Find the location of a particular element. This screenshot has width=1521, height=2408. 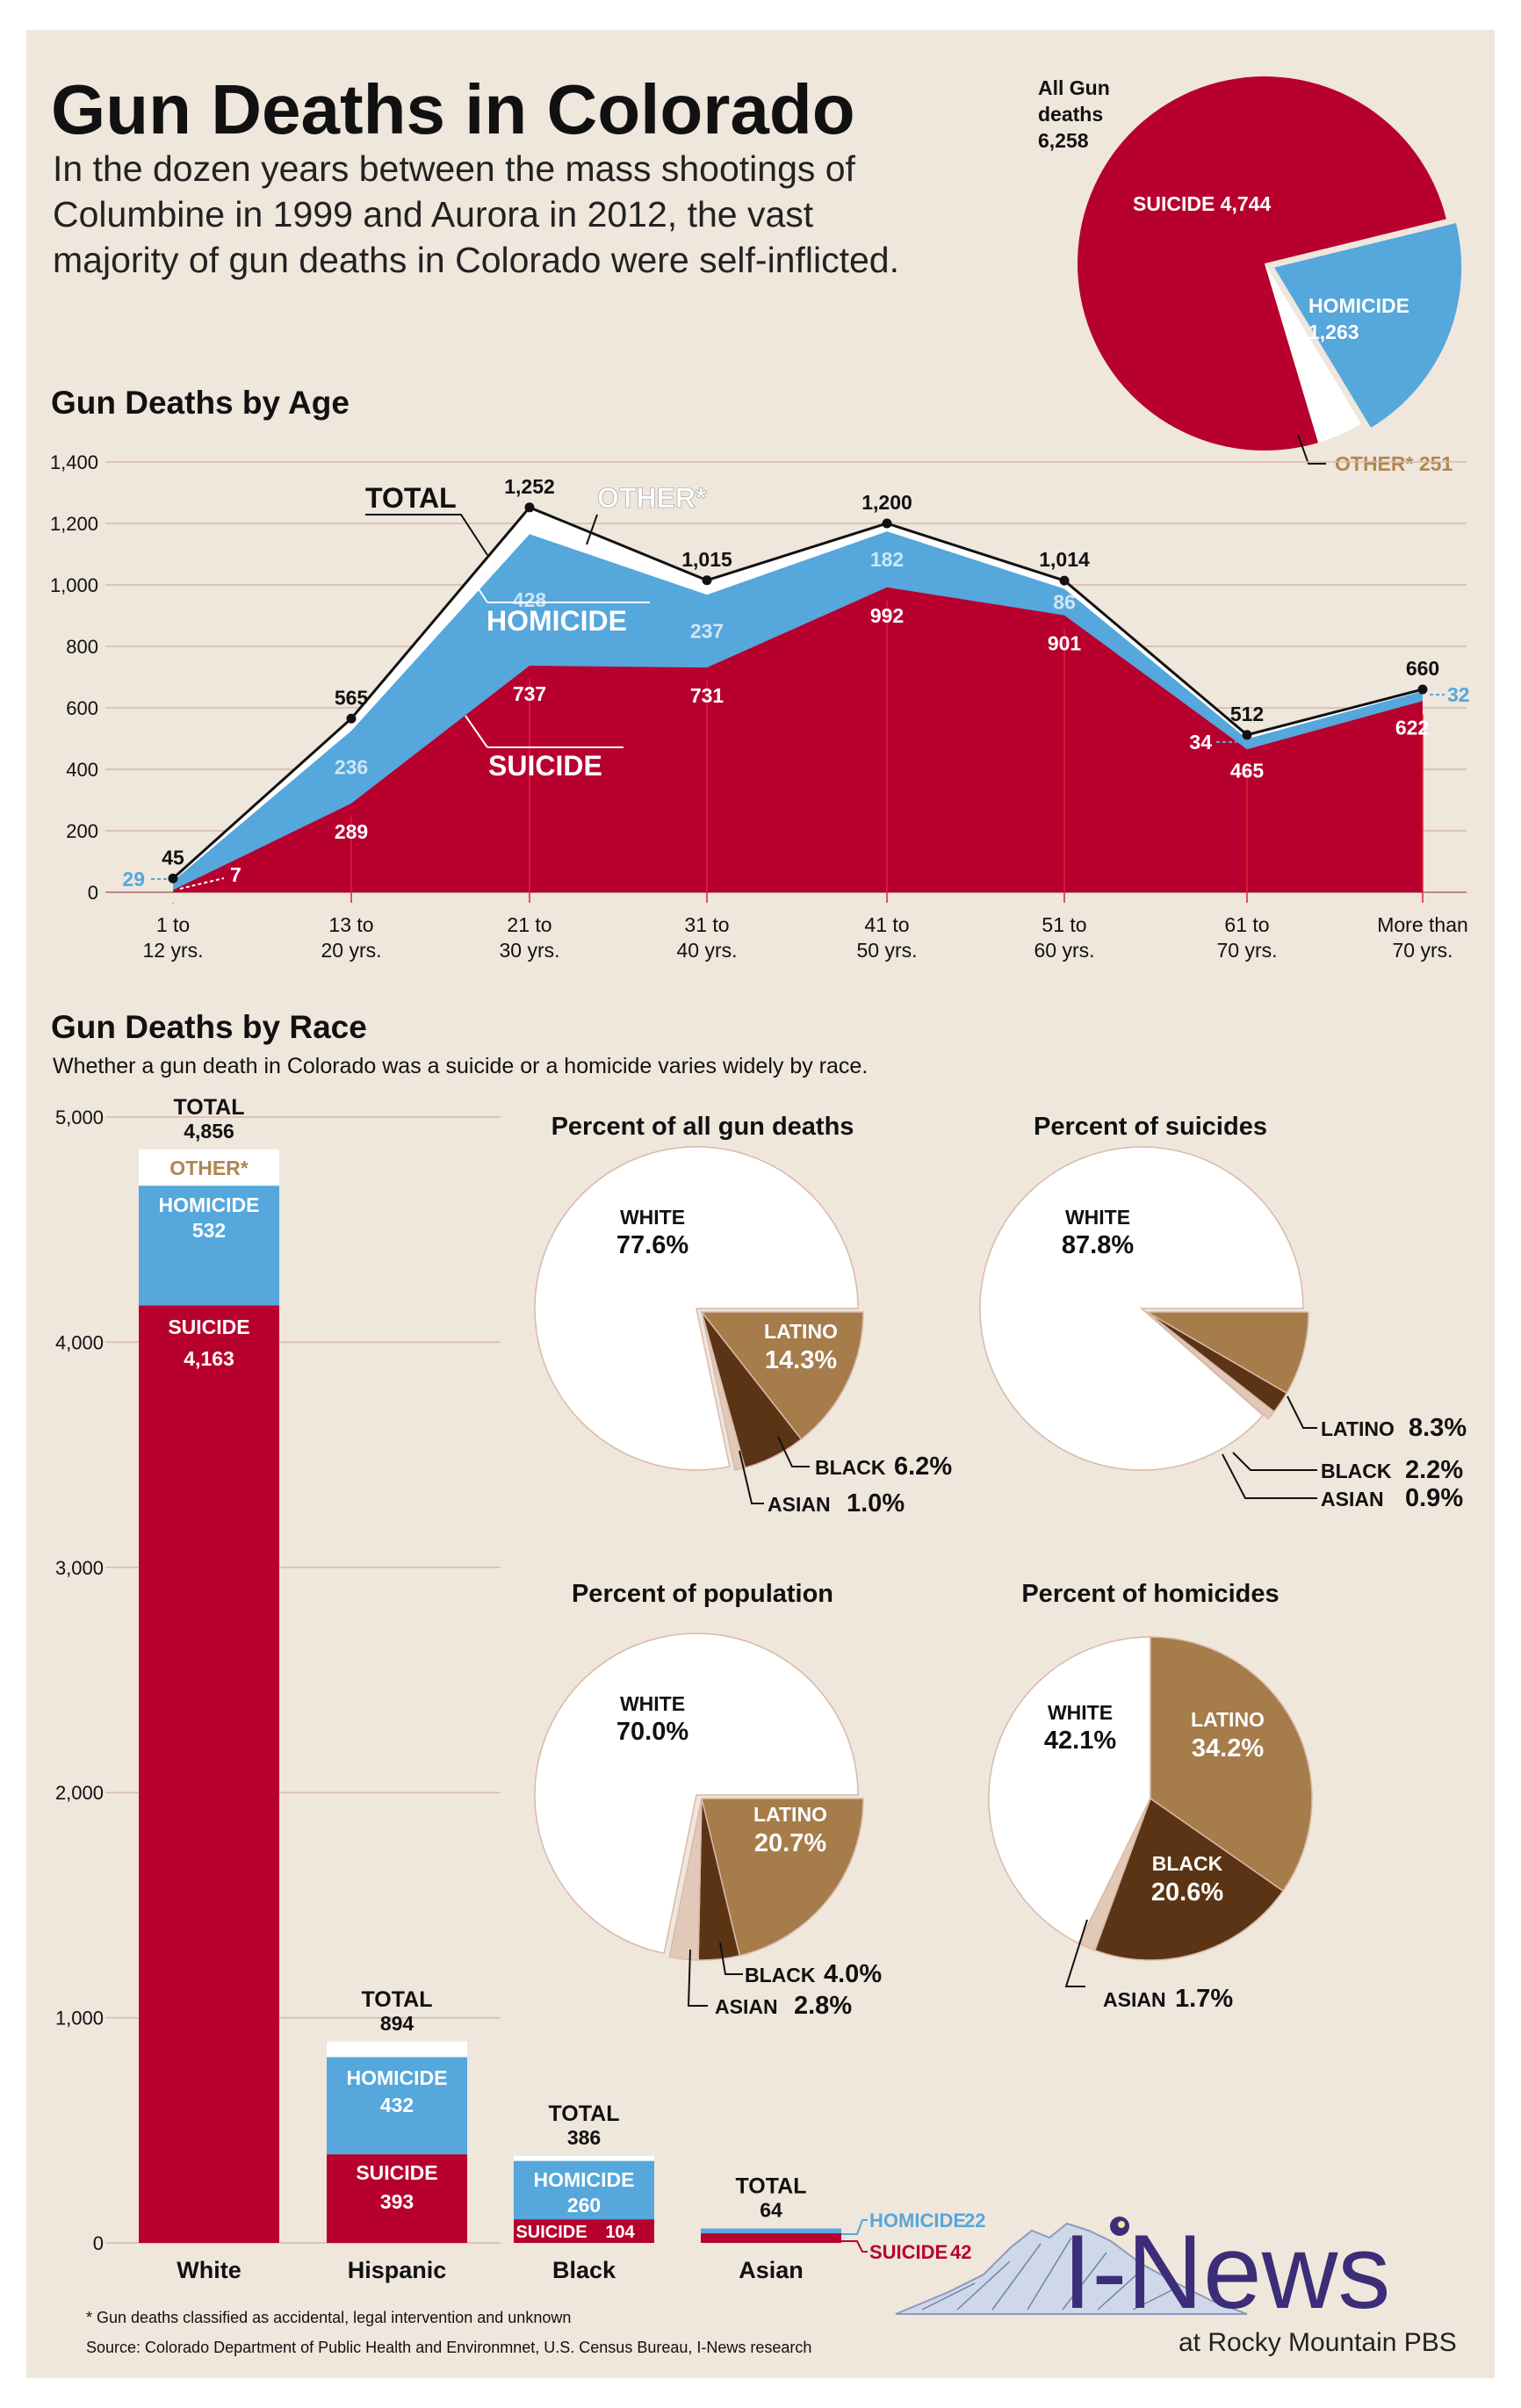

top-pie-other-leader is located at coordinates (1311, 449).